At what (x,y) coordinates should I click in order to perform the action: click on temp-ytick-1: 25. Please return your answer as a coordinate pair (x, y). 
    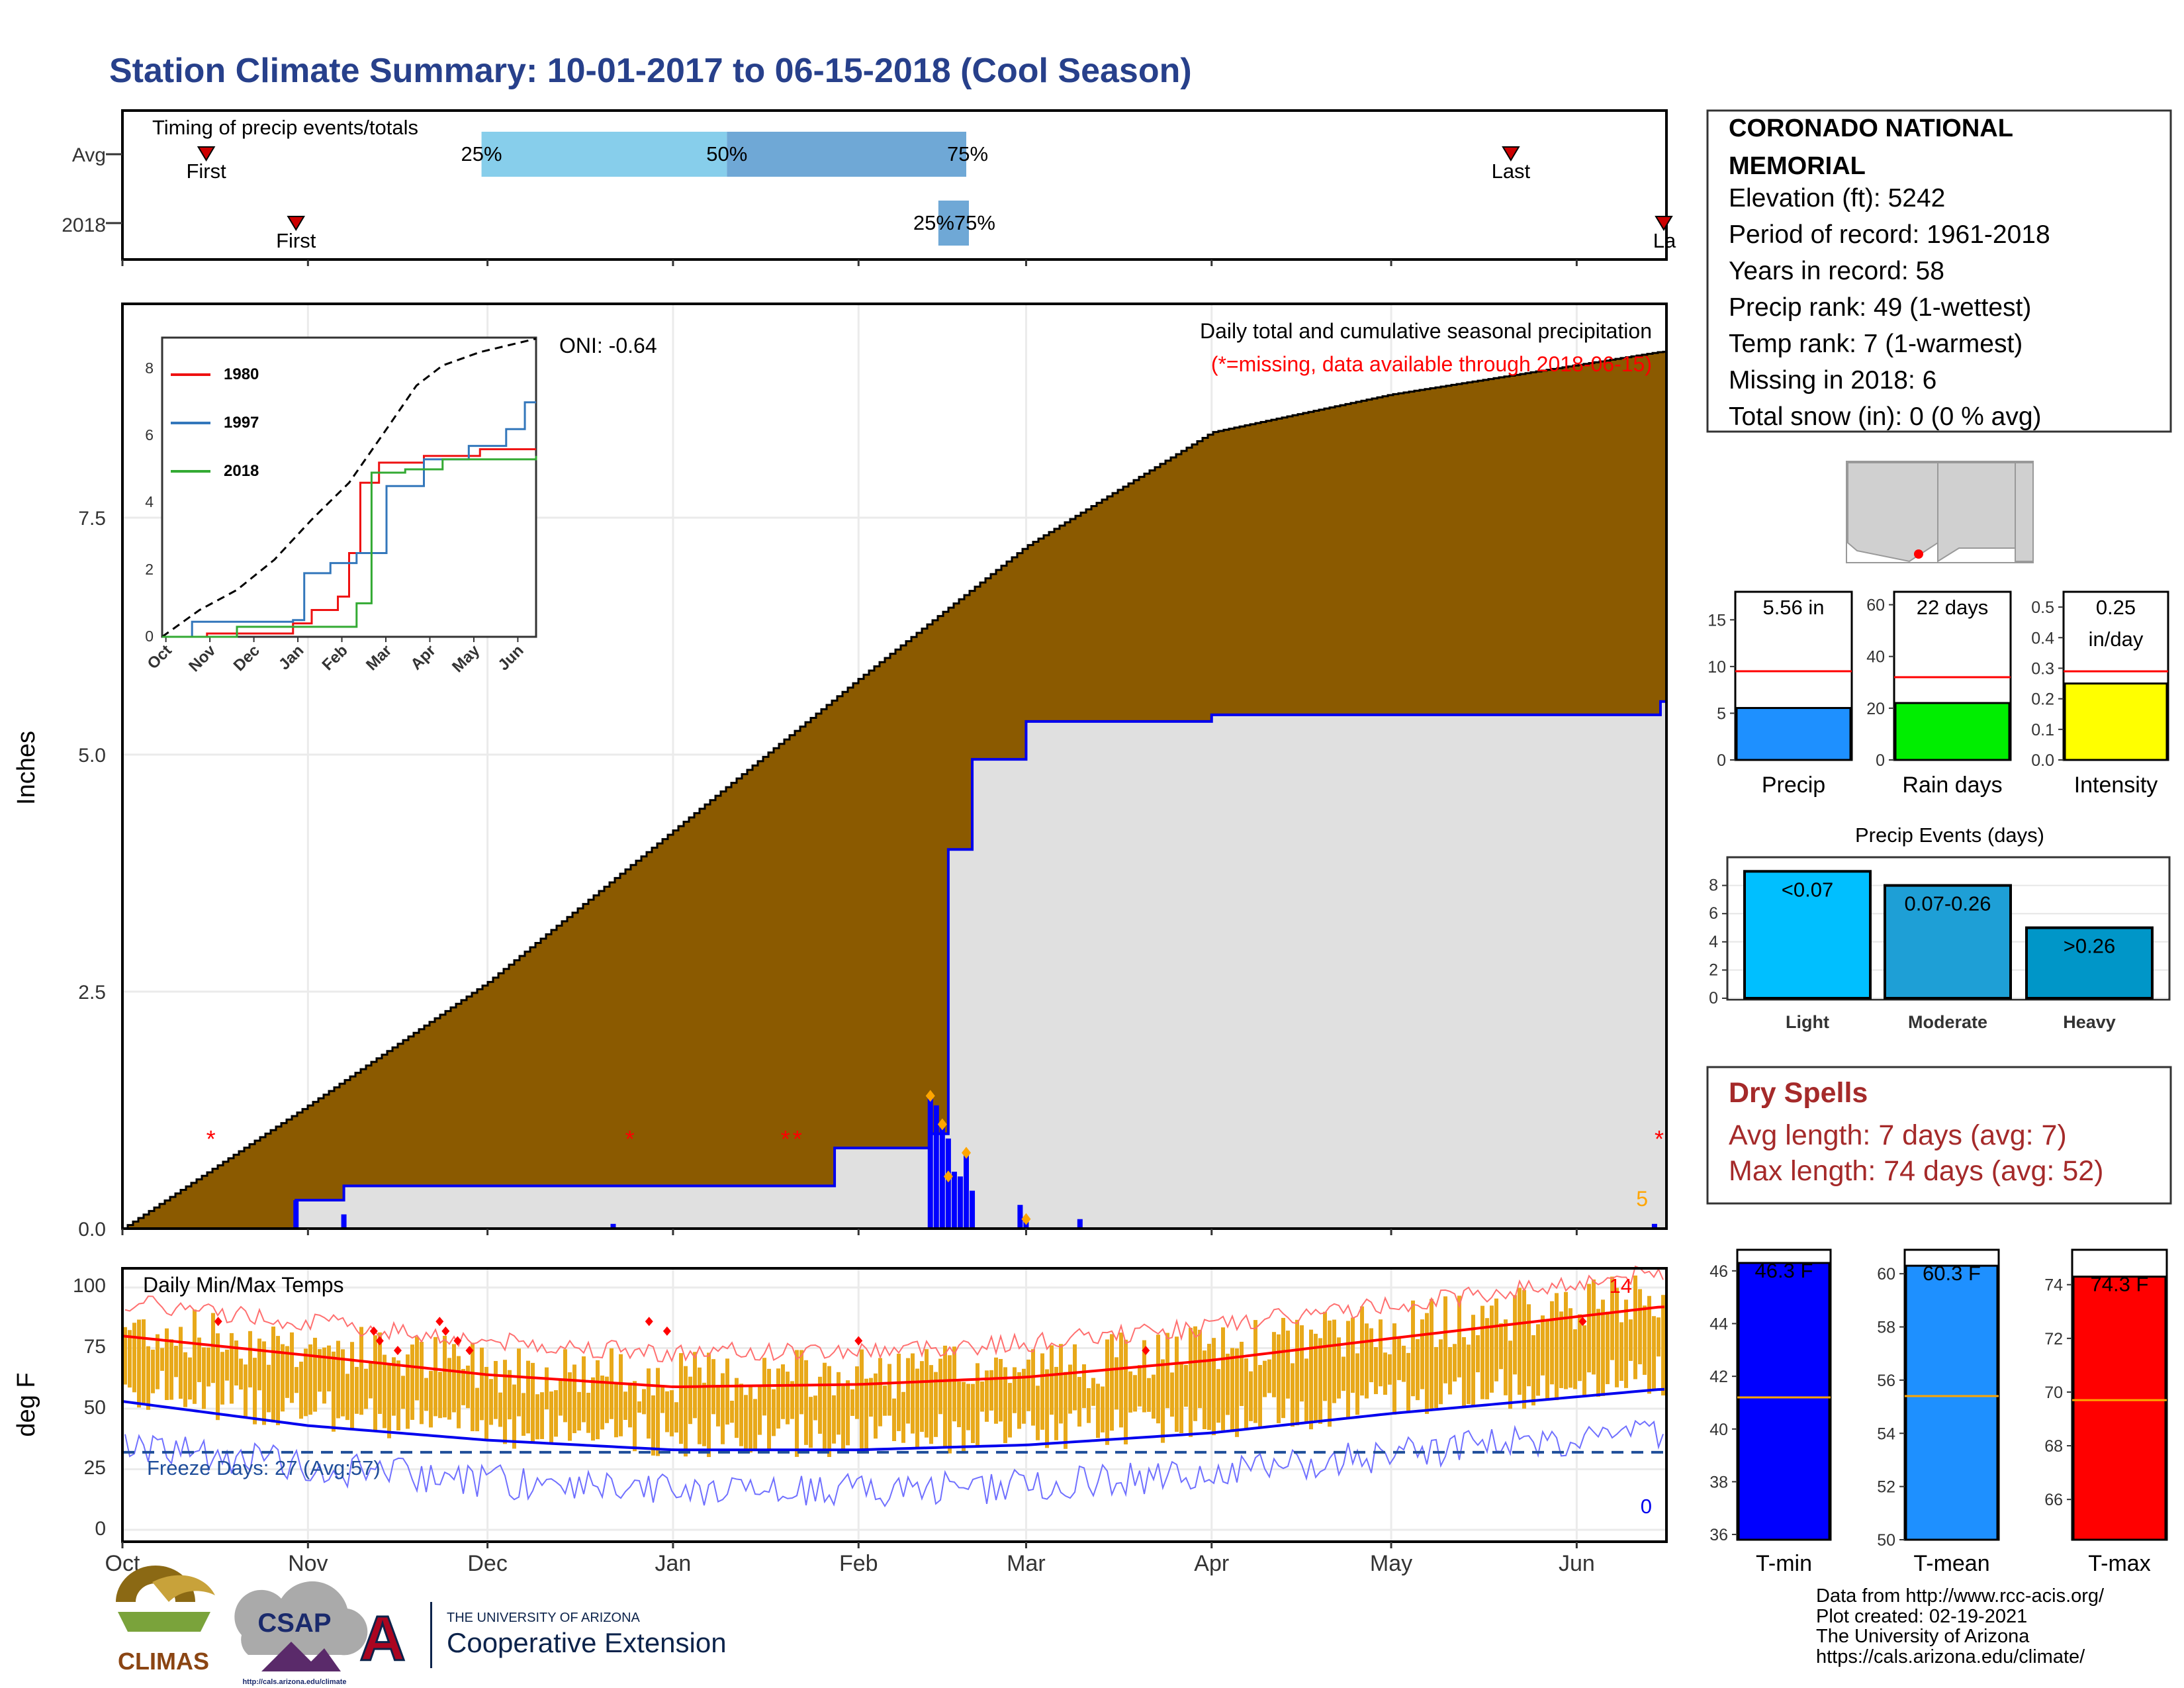
    Looking at the image, I should click on (95, 1468).